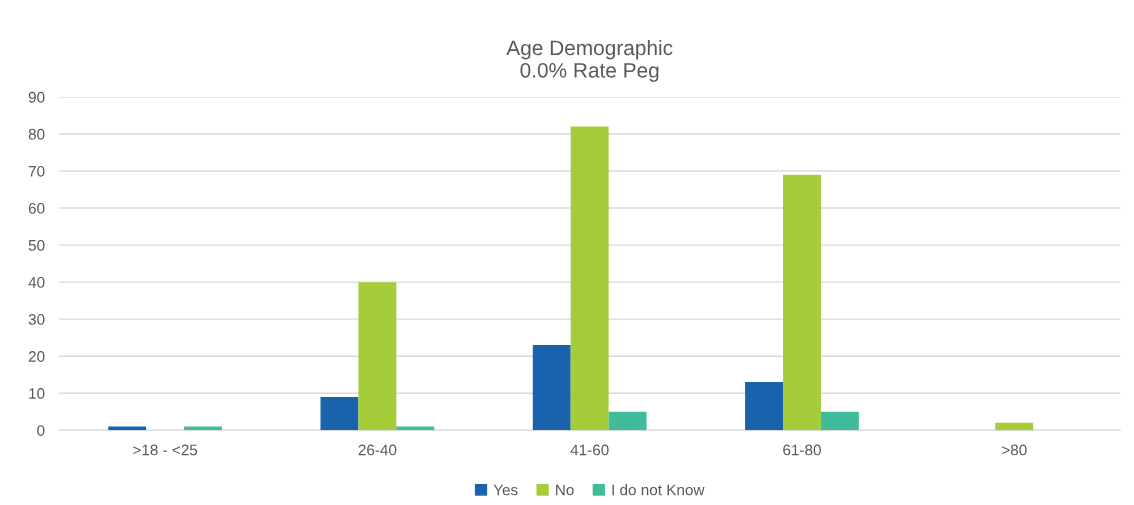 The height and width of the screenshot is (505, 1134). What do you see at coordinates (41, 430) in the screenshot?
I see `y-tick-label: 0` at bounding box center [41, 430].